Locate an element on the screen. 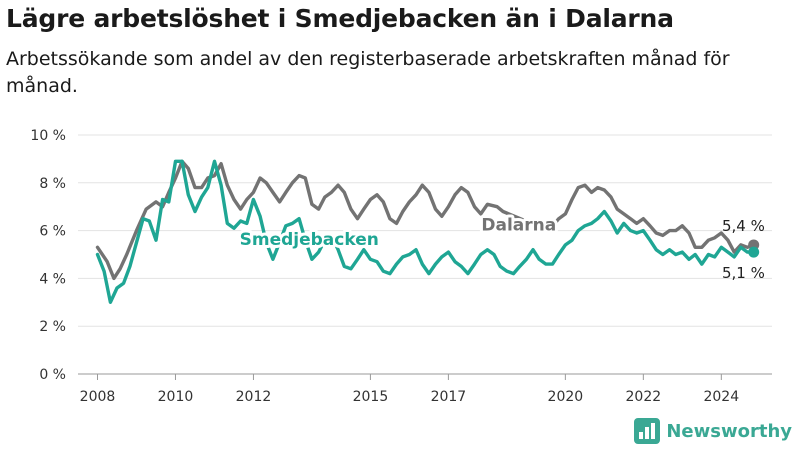 This screenshot has width=800, height=450. newsworthy-brand: Newsworthy is located at coordinates (713, 431).